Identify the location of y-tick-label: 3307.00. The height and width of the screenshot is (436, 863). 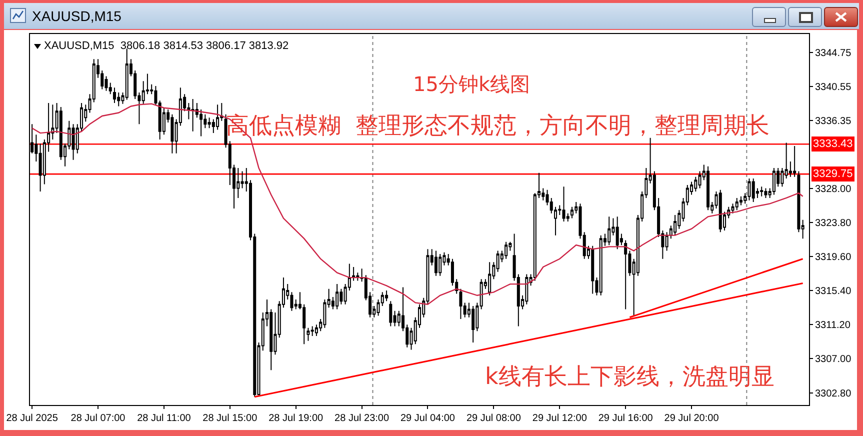
(833, 360).